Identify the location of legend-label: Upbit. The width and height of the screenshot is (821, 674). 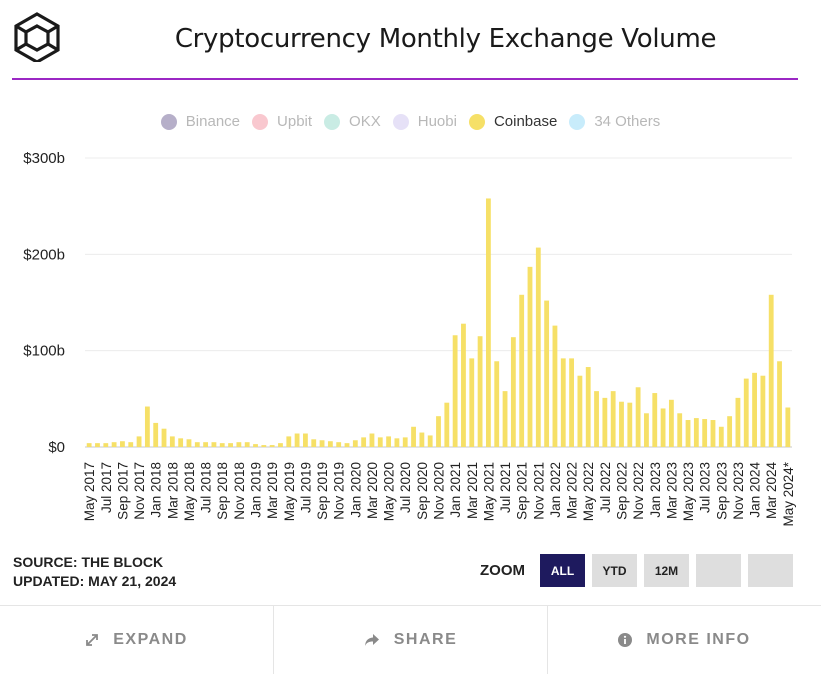
(295, 121).